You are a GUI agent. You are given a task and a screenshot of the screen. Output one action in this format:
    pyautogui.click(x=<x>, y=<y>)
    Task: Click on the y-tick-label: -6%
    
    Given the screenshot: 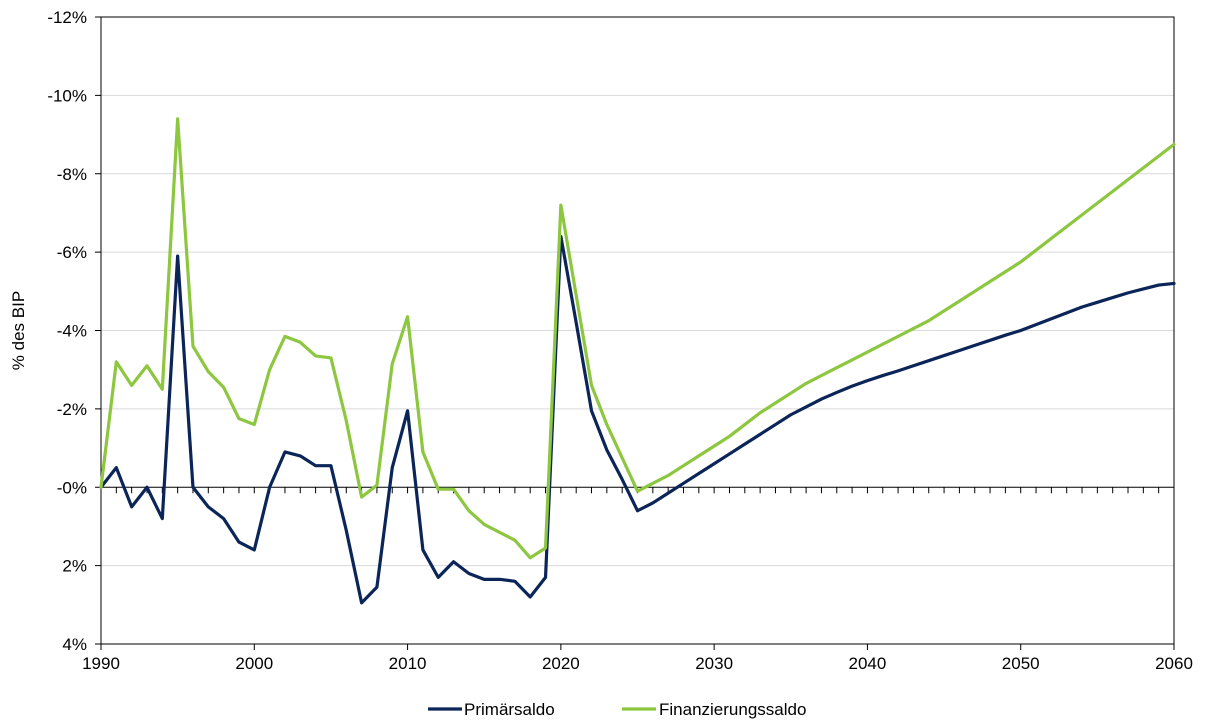 What is the action you would take?
    pyautogui.click(x=72, y=252)
    